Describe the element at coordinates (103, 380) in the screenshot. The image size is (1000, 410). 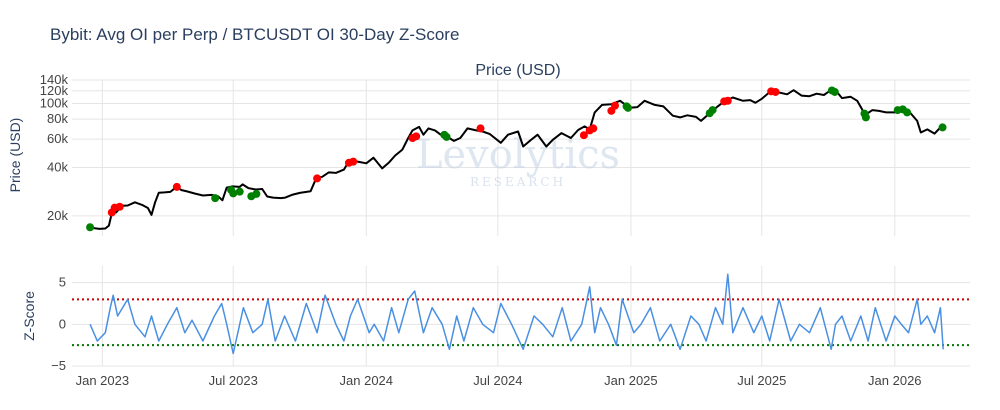
I see `x-tick-label: Jan 2023` at that location.